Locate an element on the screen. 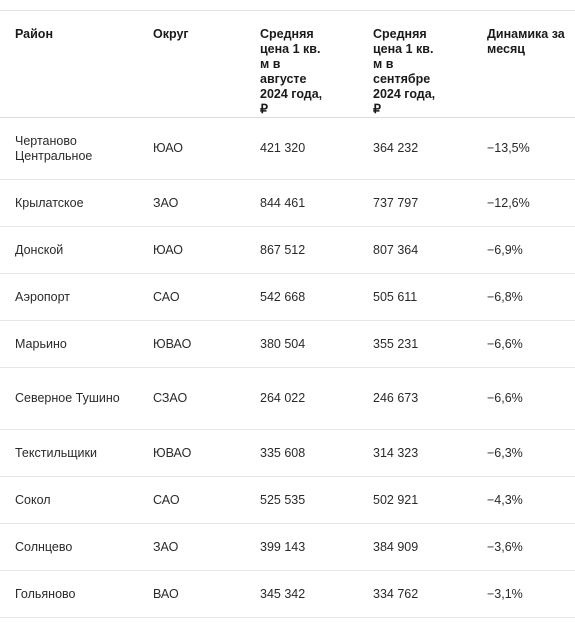 The image size is (575, 633). table-row: Текстильщики ЮВАО 335 608 314 323 −6,3% is located at coordinates (287, 453).